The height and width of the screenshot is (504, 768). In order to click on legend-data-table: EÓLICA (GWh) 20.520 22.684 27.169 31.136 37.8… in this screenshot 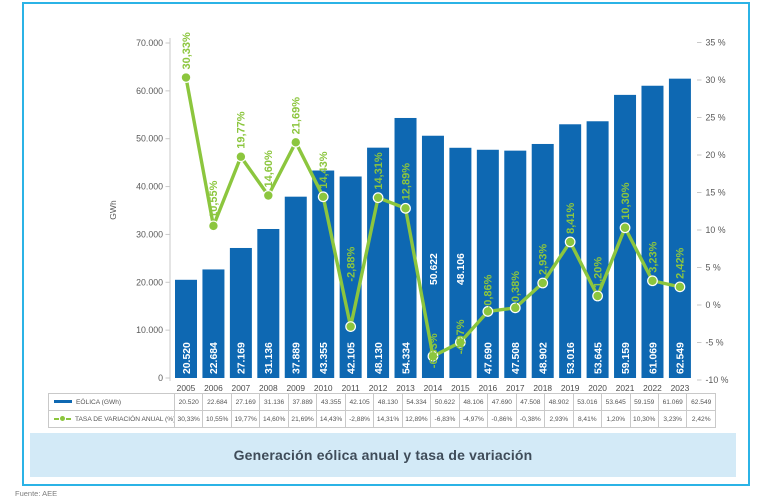, I will do `click(382, 410)`.